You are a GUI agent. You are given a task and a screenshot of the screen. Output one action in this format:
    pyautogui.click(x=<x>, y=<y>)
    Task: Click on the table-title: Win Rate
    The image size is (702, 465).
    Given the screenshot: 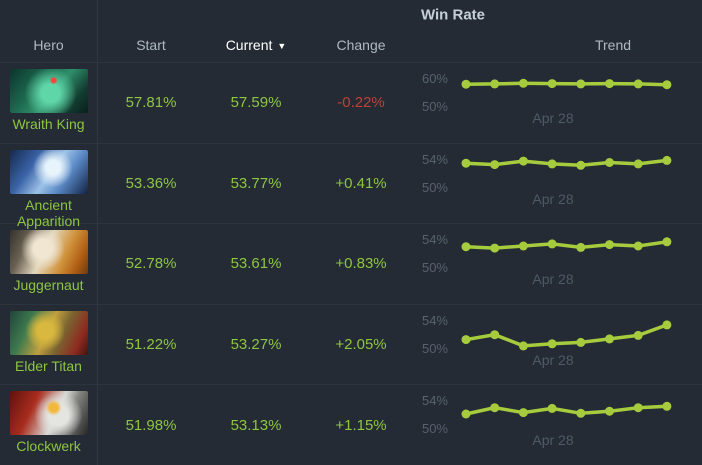 What is the action you would take?
    pyautogui.click(x=453, y=15)
    